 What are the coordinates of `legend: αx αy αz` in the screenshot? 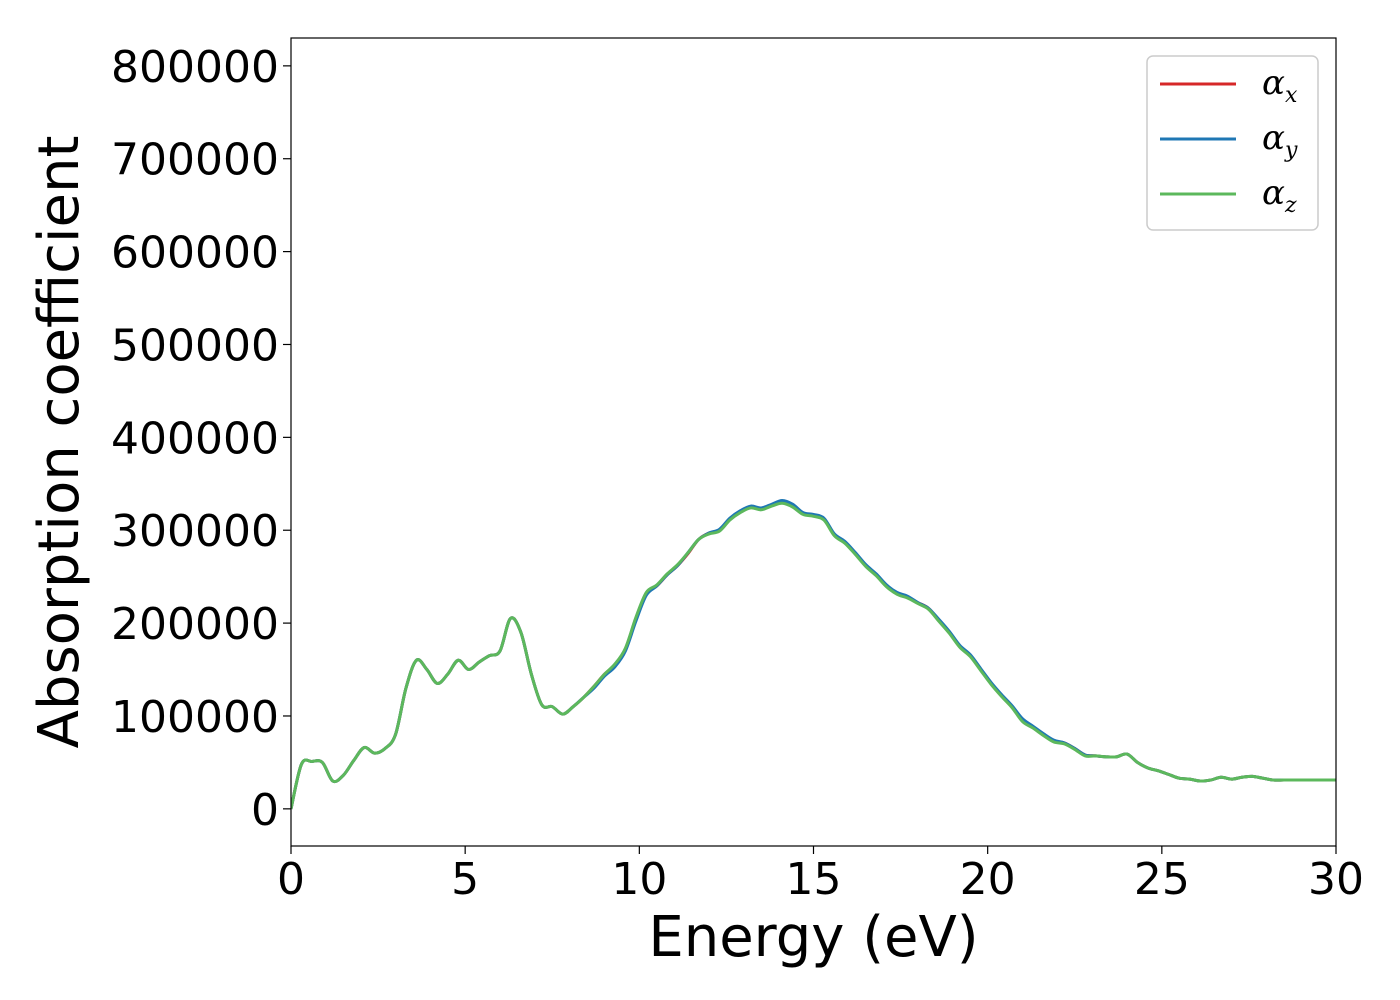 It's located at (1232, 143).